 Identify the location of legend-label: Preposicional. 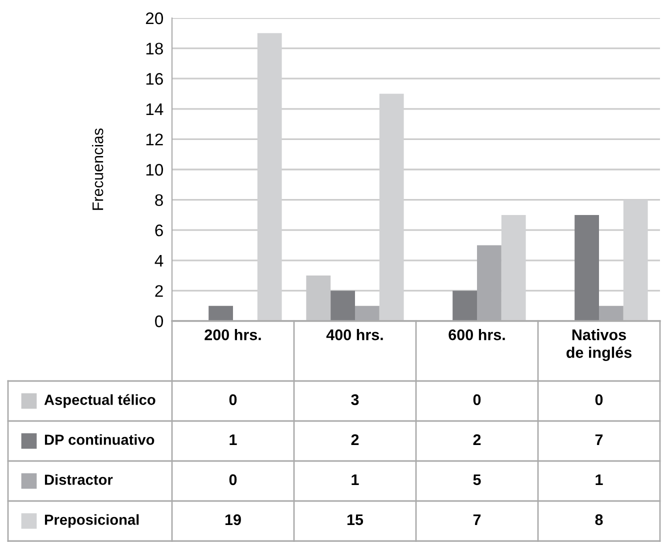
(91, 521).